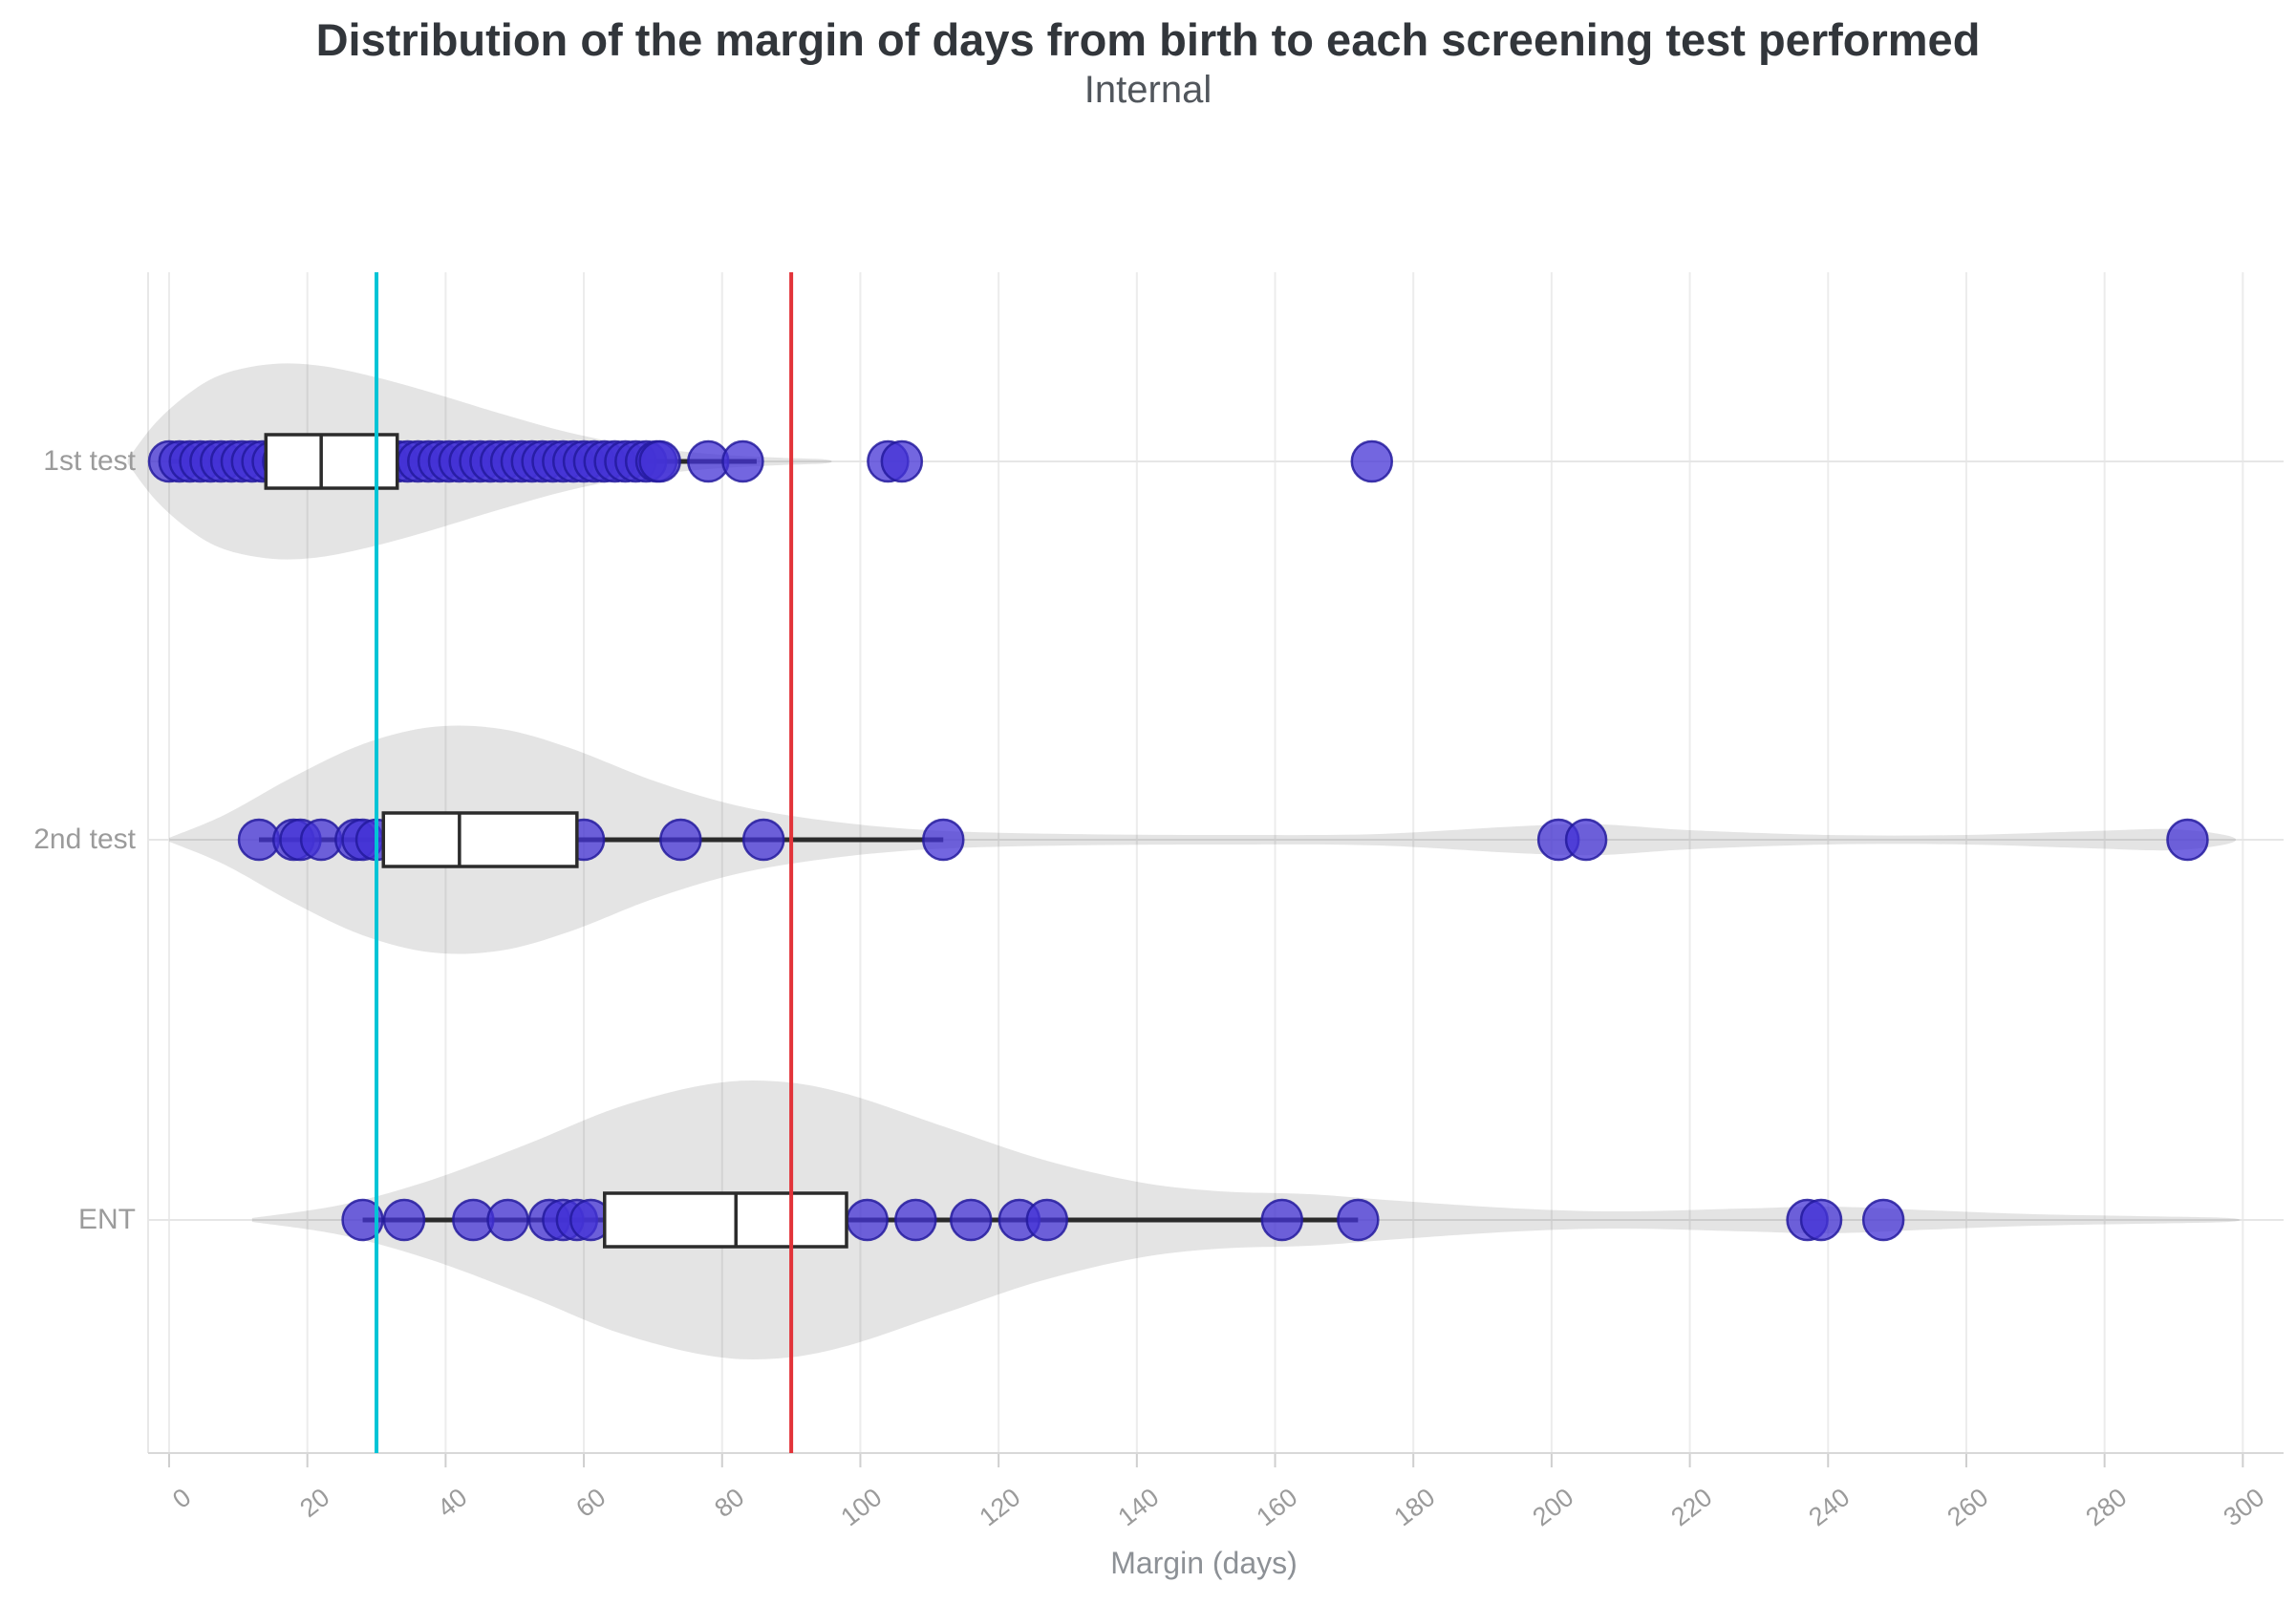 Image resolution: width=2296 pixels, height=1604 pixels. Describe the element at coordinates (90, 461) in the screenshot. I see `y-axis-label-1: 1st test` at that location.